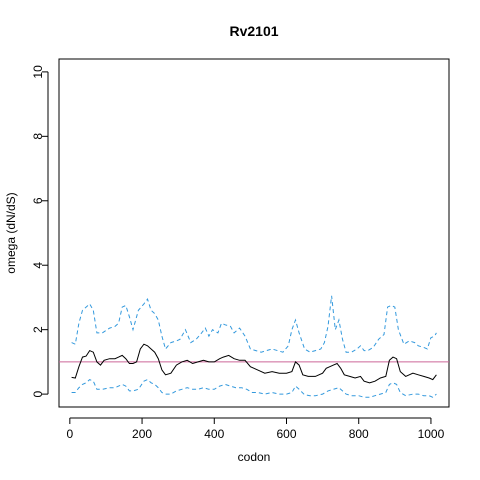 The image size is (480, 480). Describe the element at coordinates (40, 231) in the screenshot. I see `y-axis: 0 2 4 6 8 10` at that location.